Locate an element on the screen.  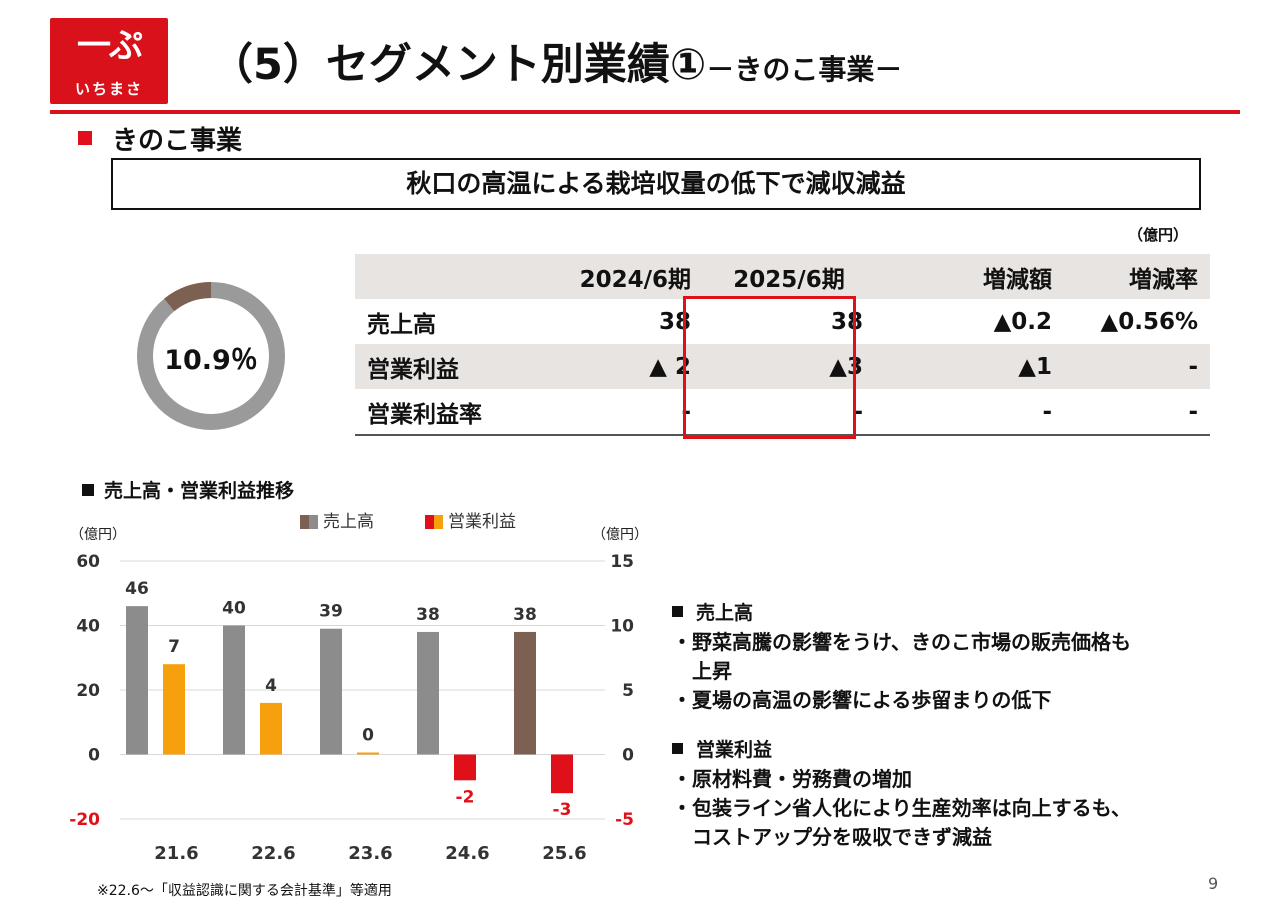
left-axis-tick: 20 is located at coordinates (88, 691).